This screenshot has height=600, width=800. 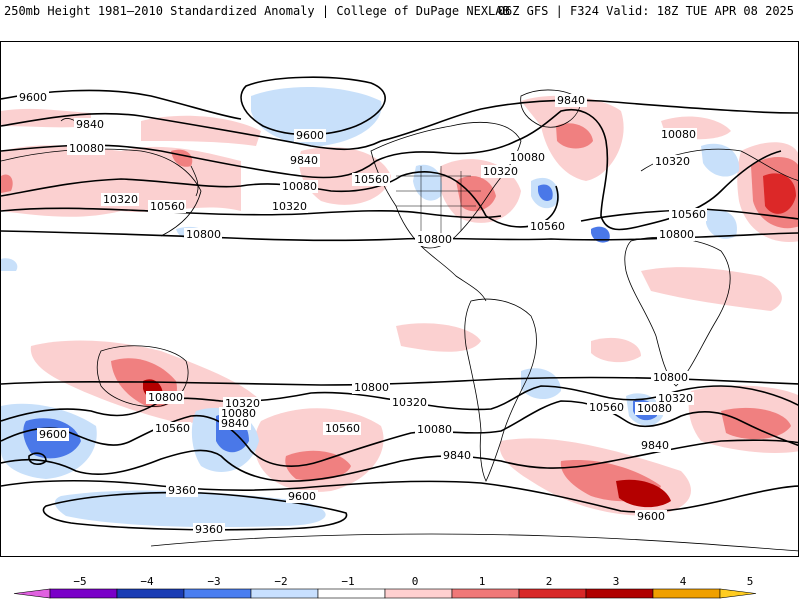 I want to click on anomaly-colorbar, so click(x=385, y=593).